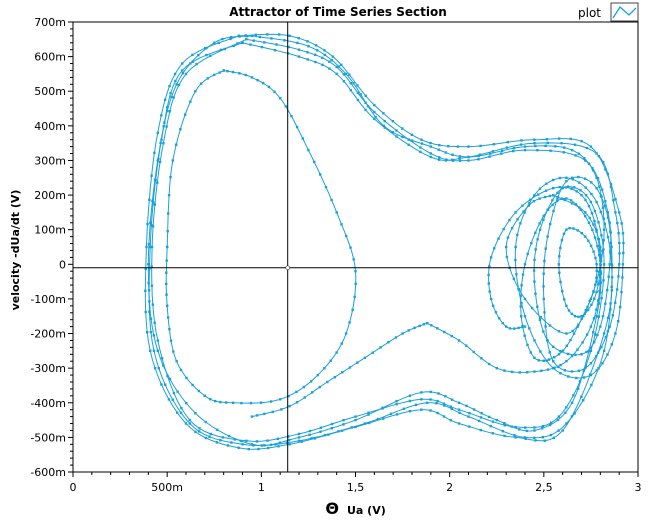  What do you see at coordinates (608, 12) in the screenshot?
I see `legend: plot` at bounding box center [608, 12].